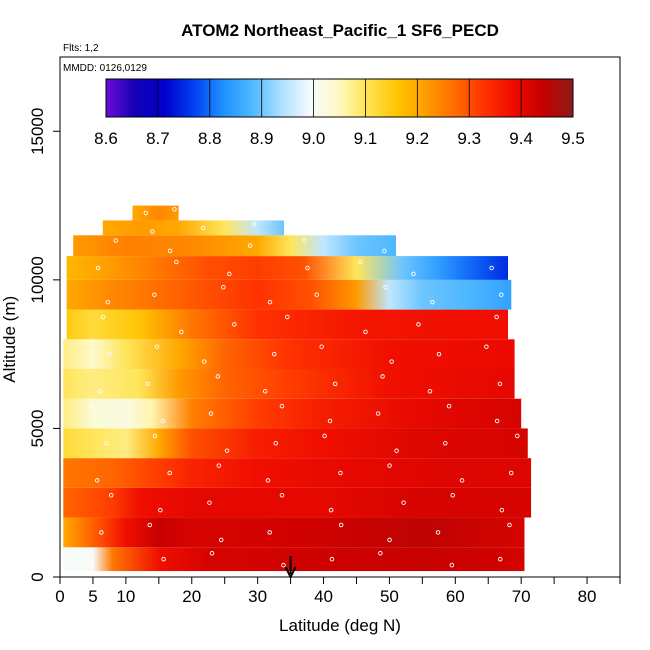 This screenshot has height=650, width=650. I want to click on colorbar-tick-label: 9.4, so click(521, 138).